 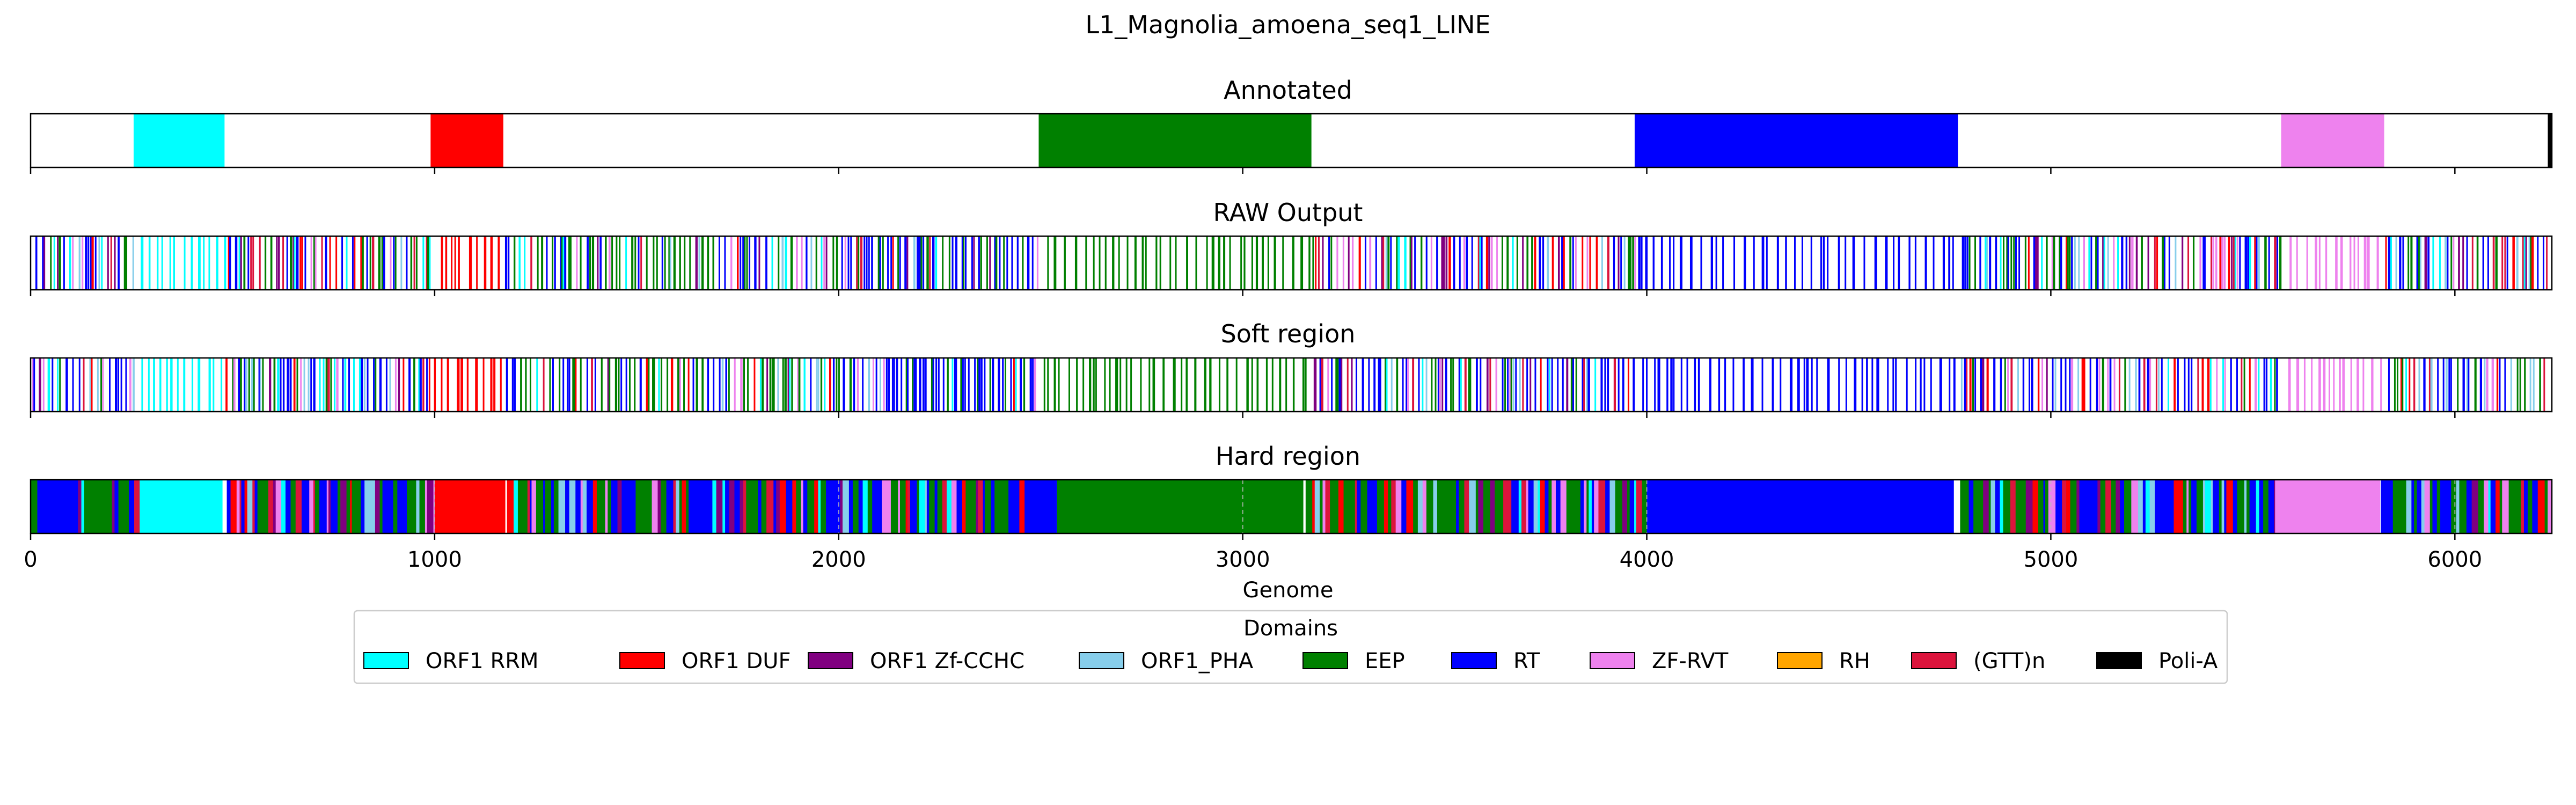 I want to click on legend-swatch, so click(x=1101, y=660).